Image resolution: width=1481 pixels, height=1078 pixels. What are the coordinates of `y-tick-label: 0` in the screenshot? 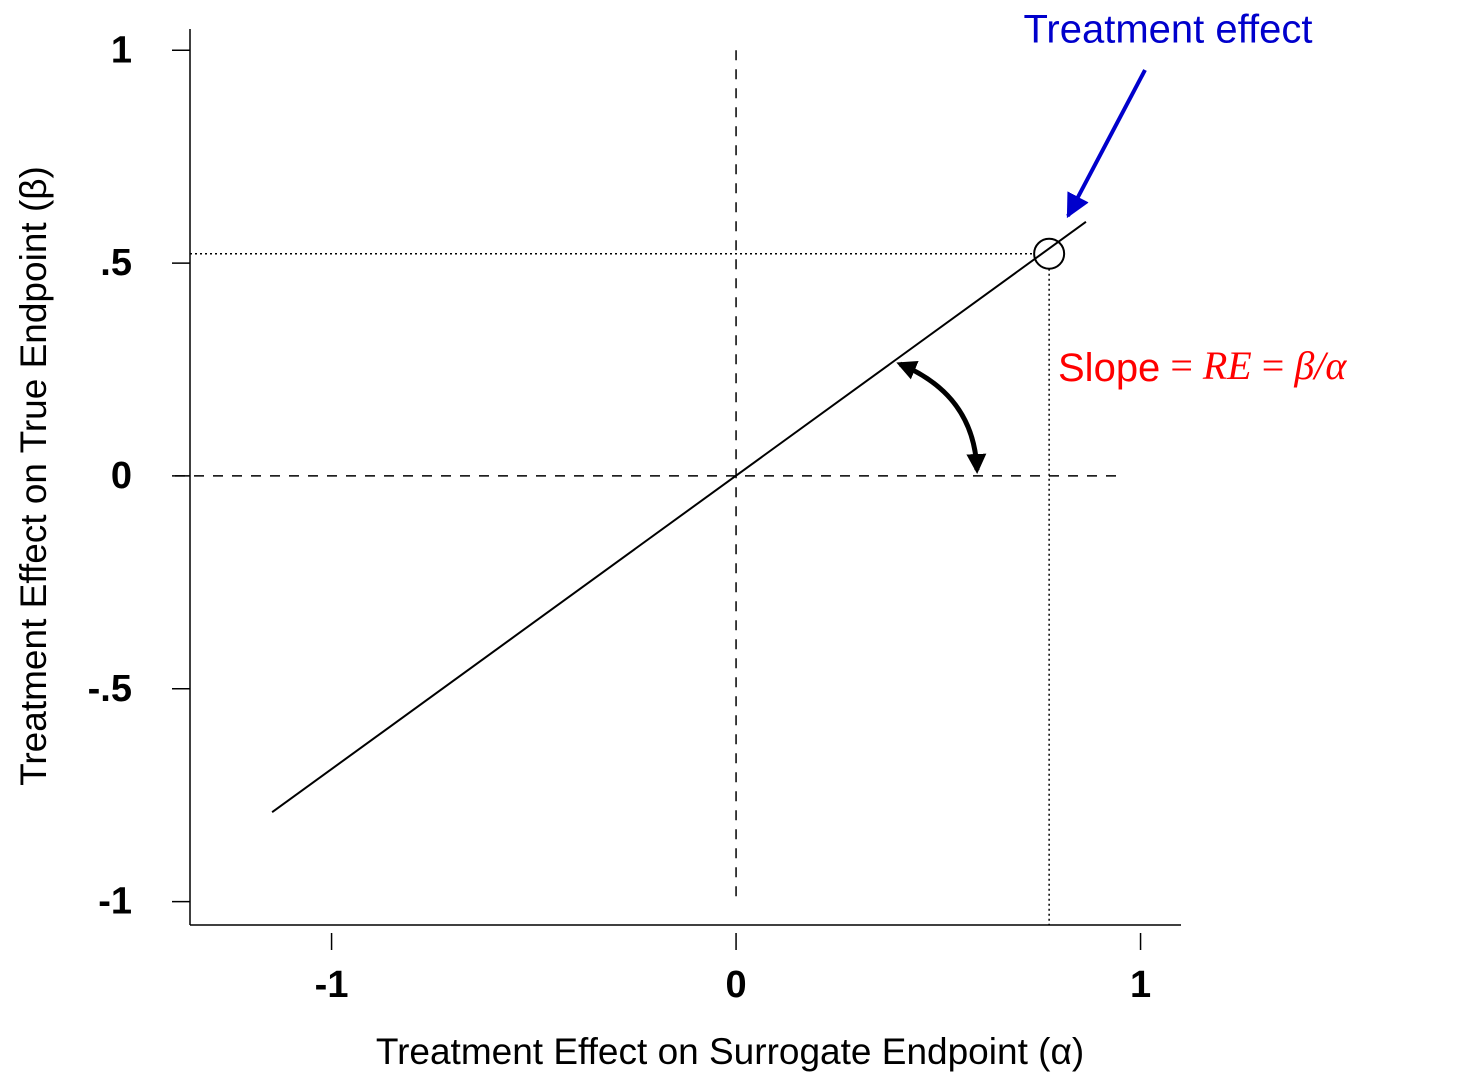 It's located at (121, 476).